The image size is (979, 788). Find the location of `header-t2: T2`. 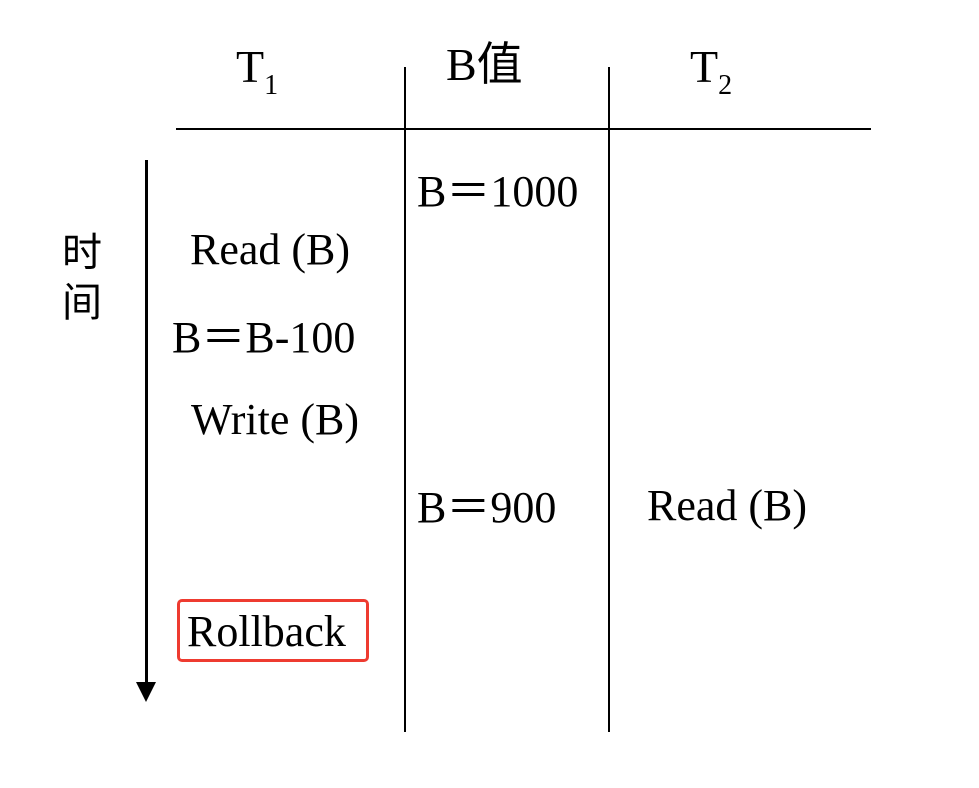

header-t2: T2 is located at coordinates (711, 70).